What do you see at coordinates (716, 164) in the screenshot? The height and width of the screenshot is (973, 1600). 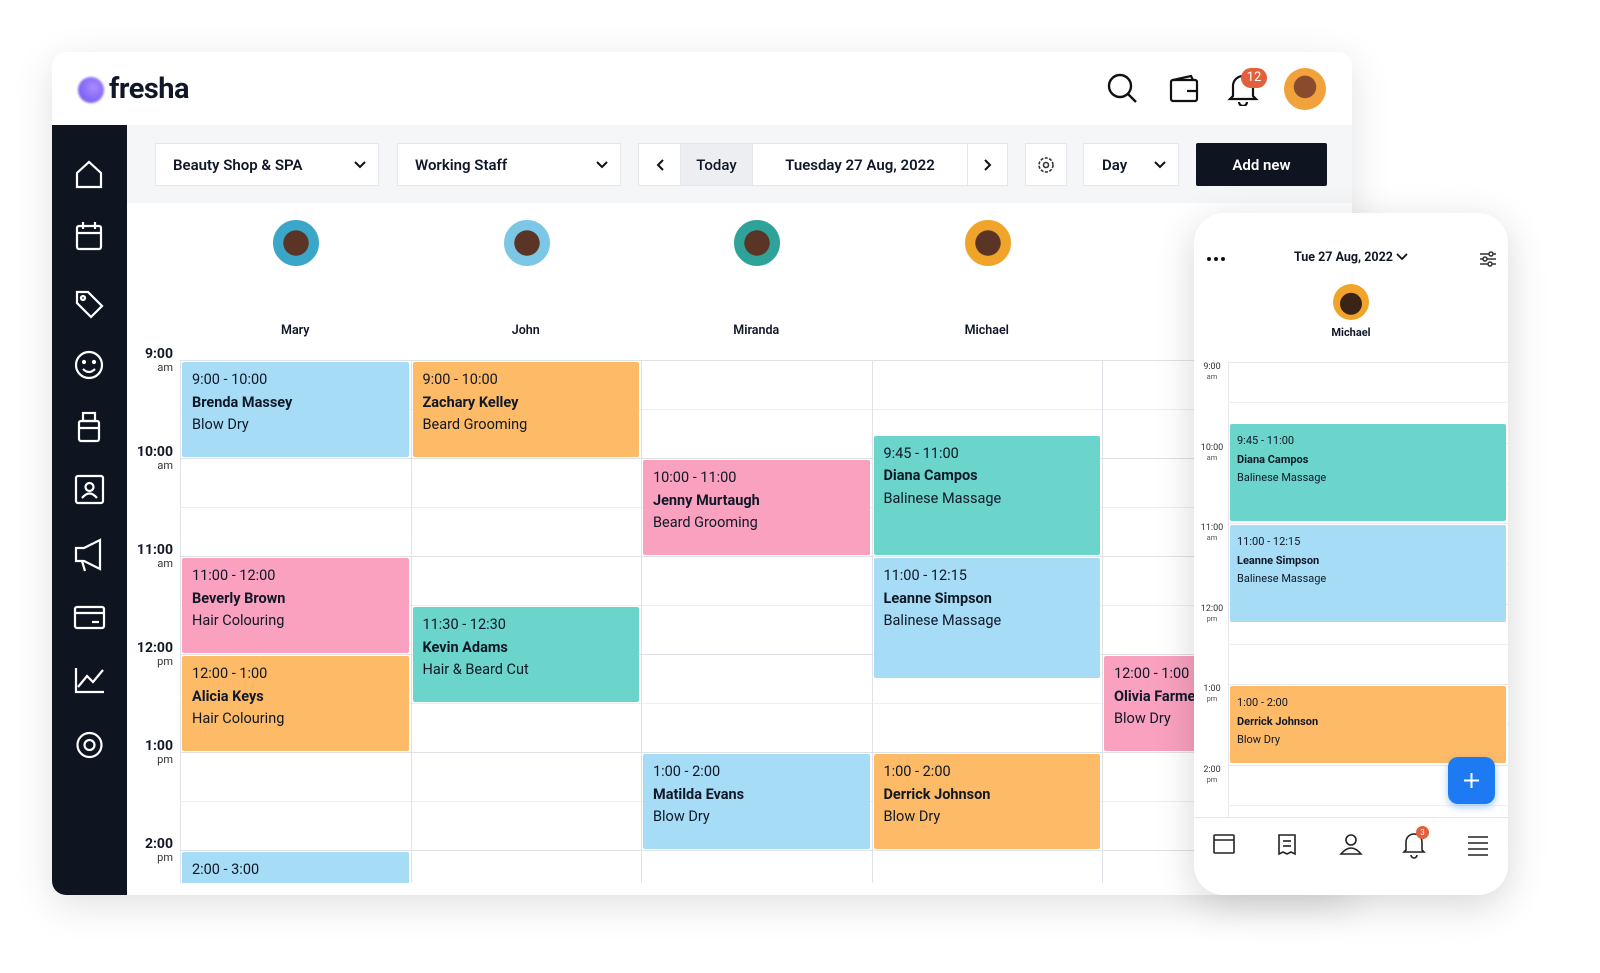 I see `today-button: Today` at bounding box center [716, 164].